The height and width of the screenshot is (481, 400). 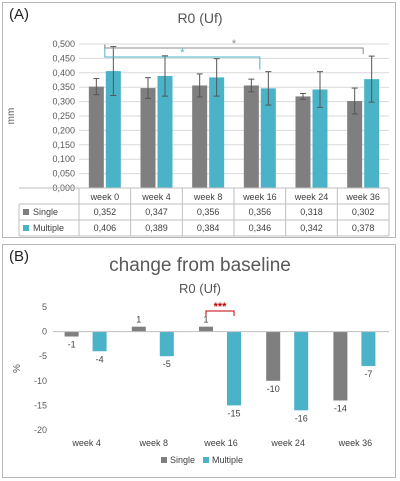 I want to click on data-label: 0,342, so click(x=311, y=228).